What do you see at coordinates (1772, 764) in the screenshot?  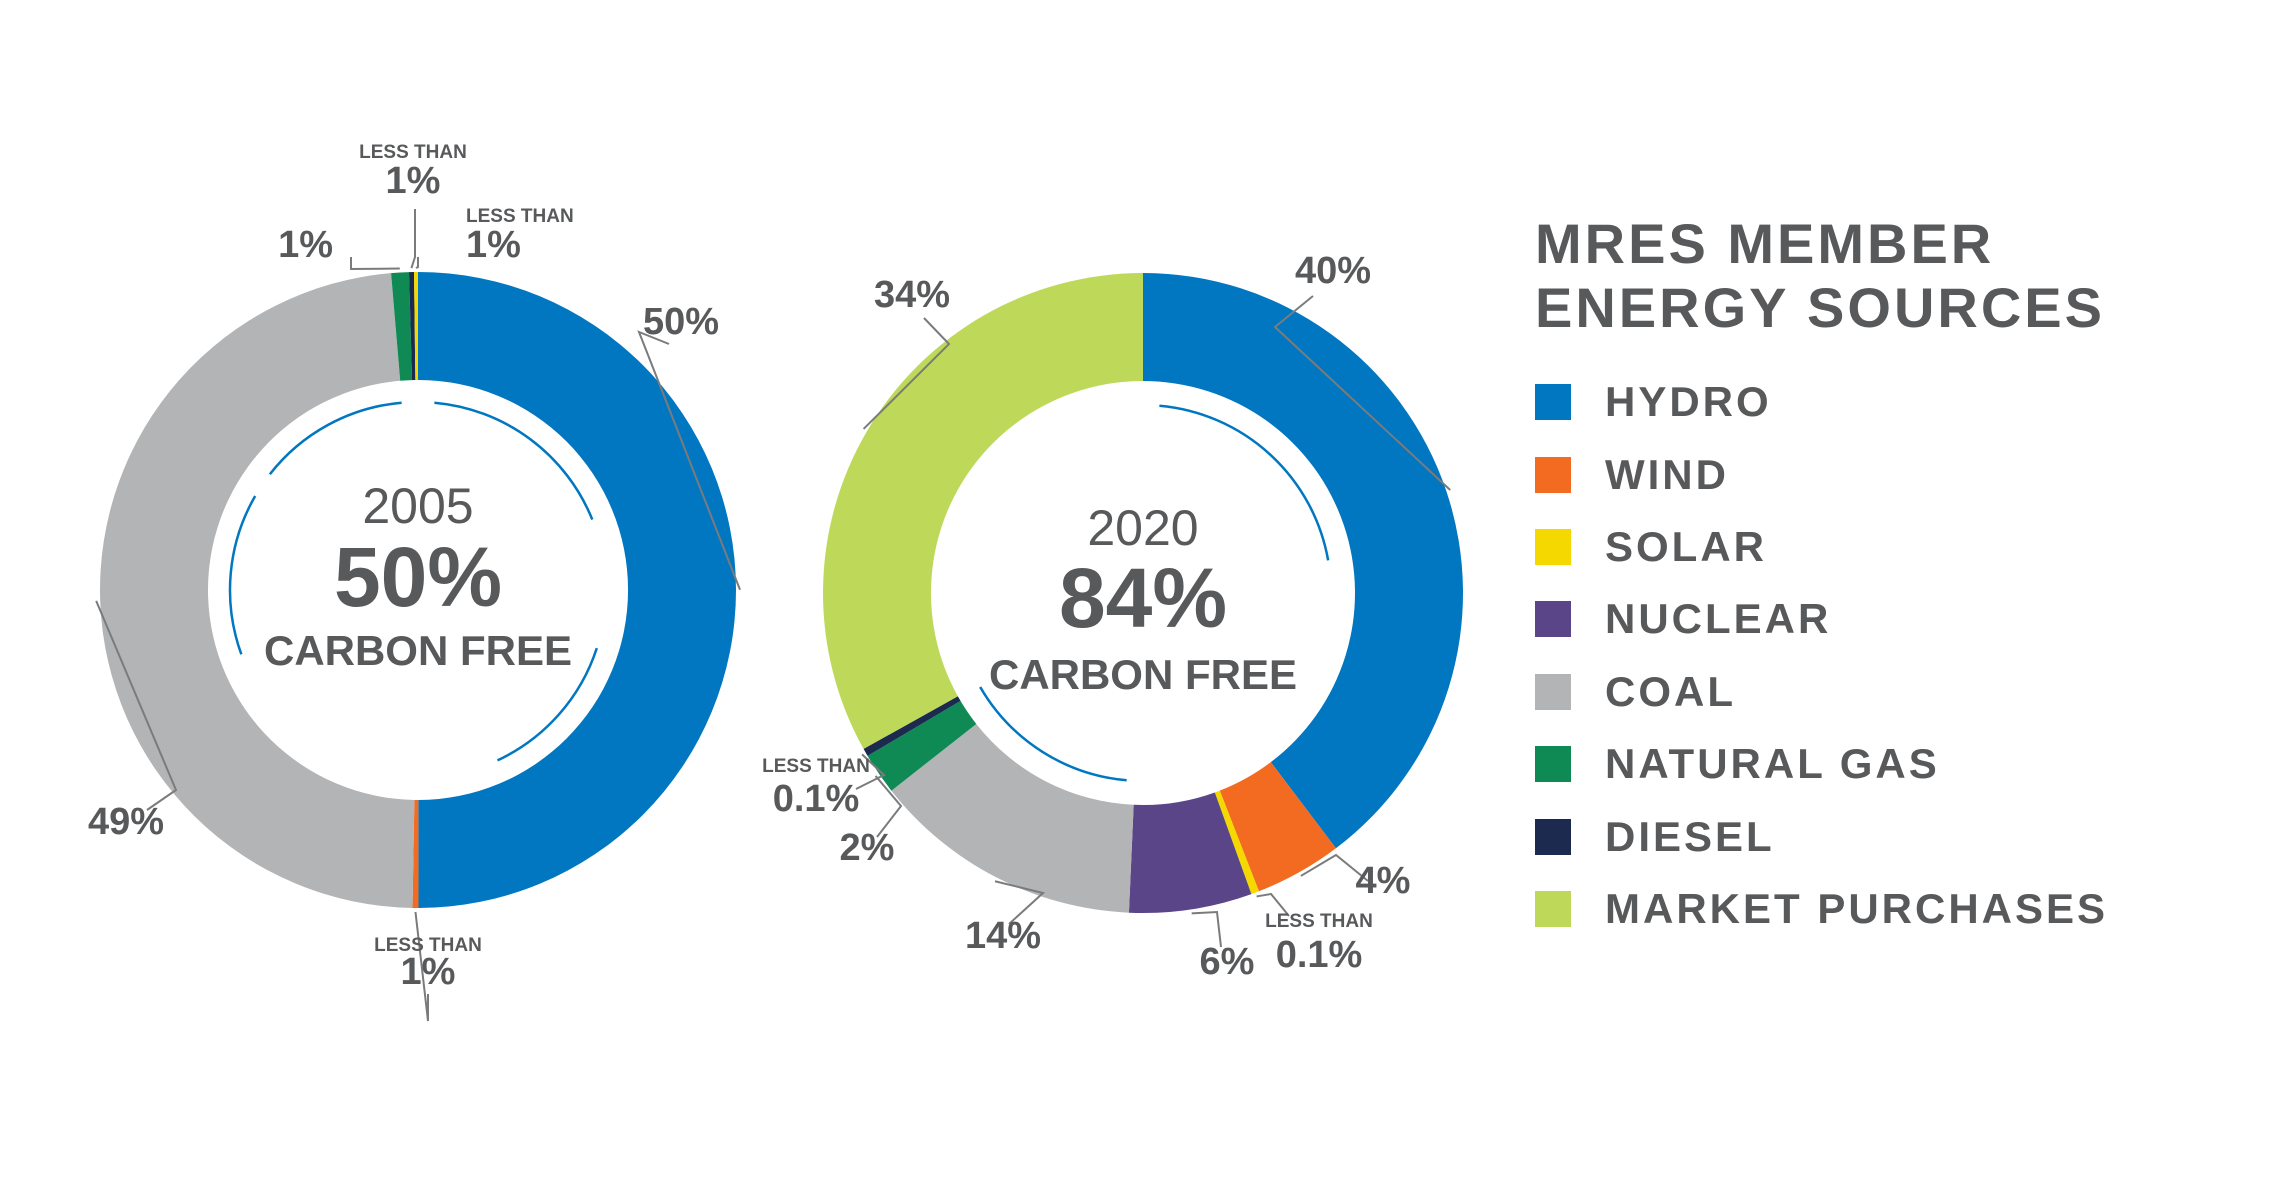 I see `legend-label: NATURAL GAS` at bounding box center [1772, 764].